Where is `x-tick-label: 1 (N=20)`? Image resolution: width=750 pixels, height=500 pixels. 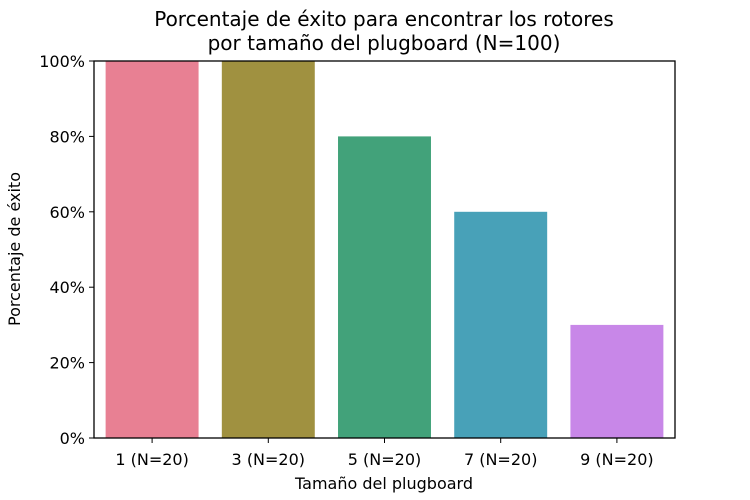 x-tick-label: 1 (N=20) is located at coordinates (151, 459).